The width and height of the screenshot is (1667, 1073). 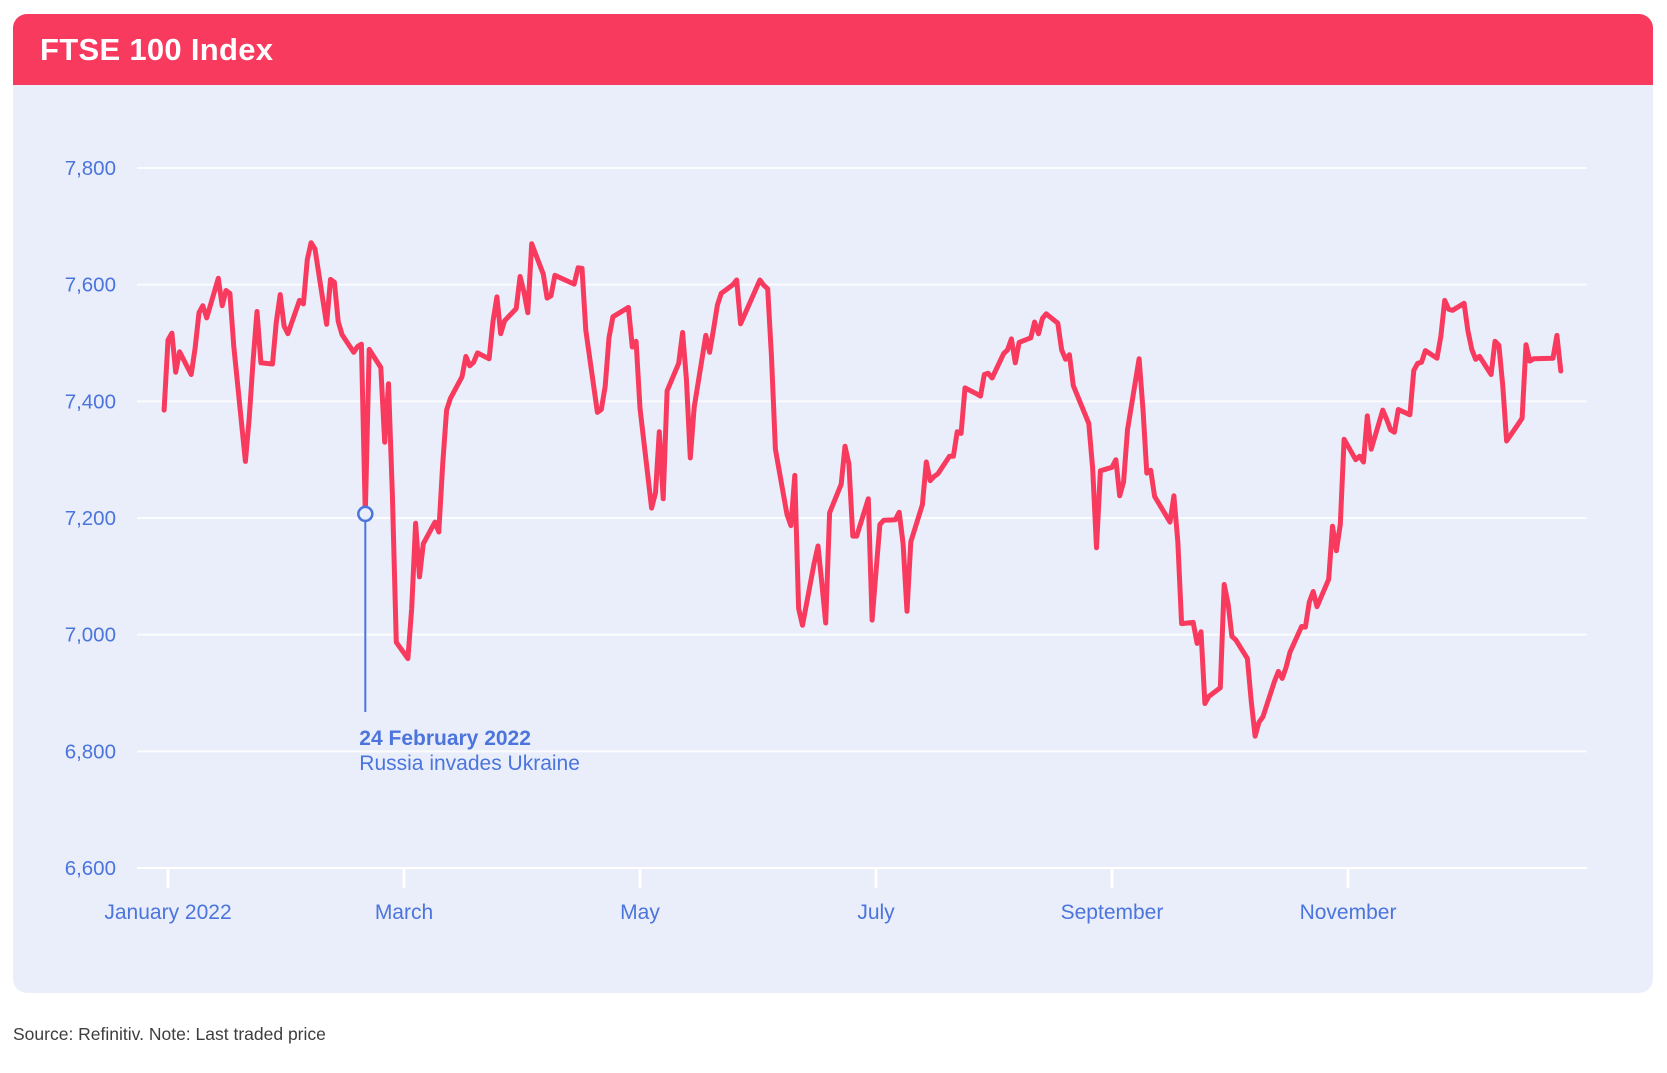 I want to click on x-axis-label: January 2022, so click(x=167, y=912).